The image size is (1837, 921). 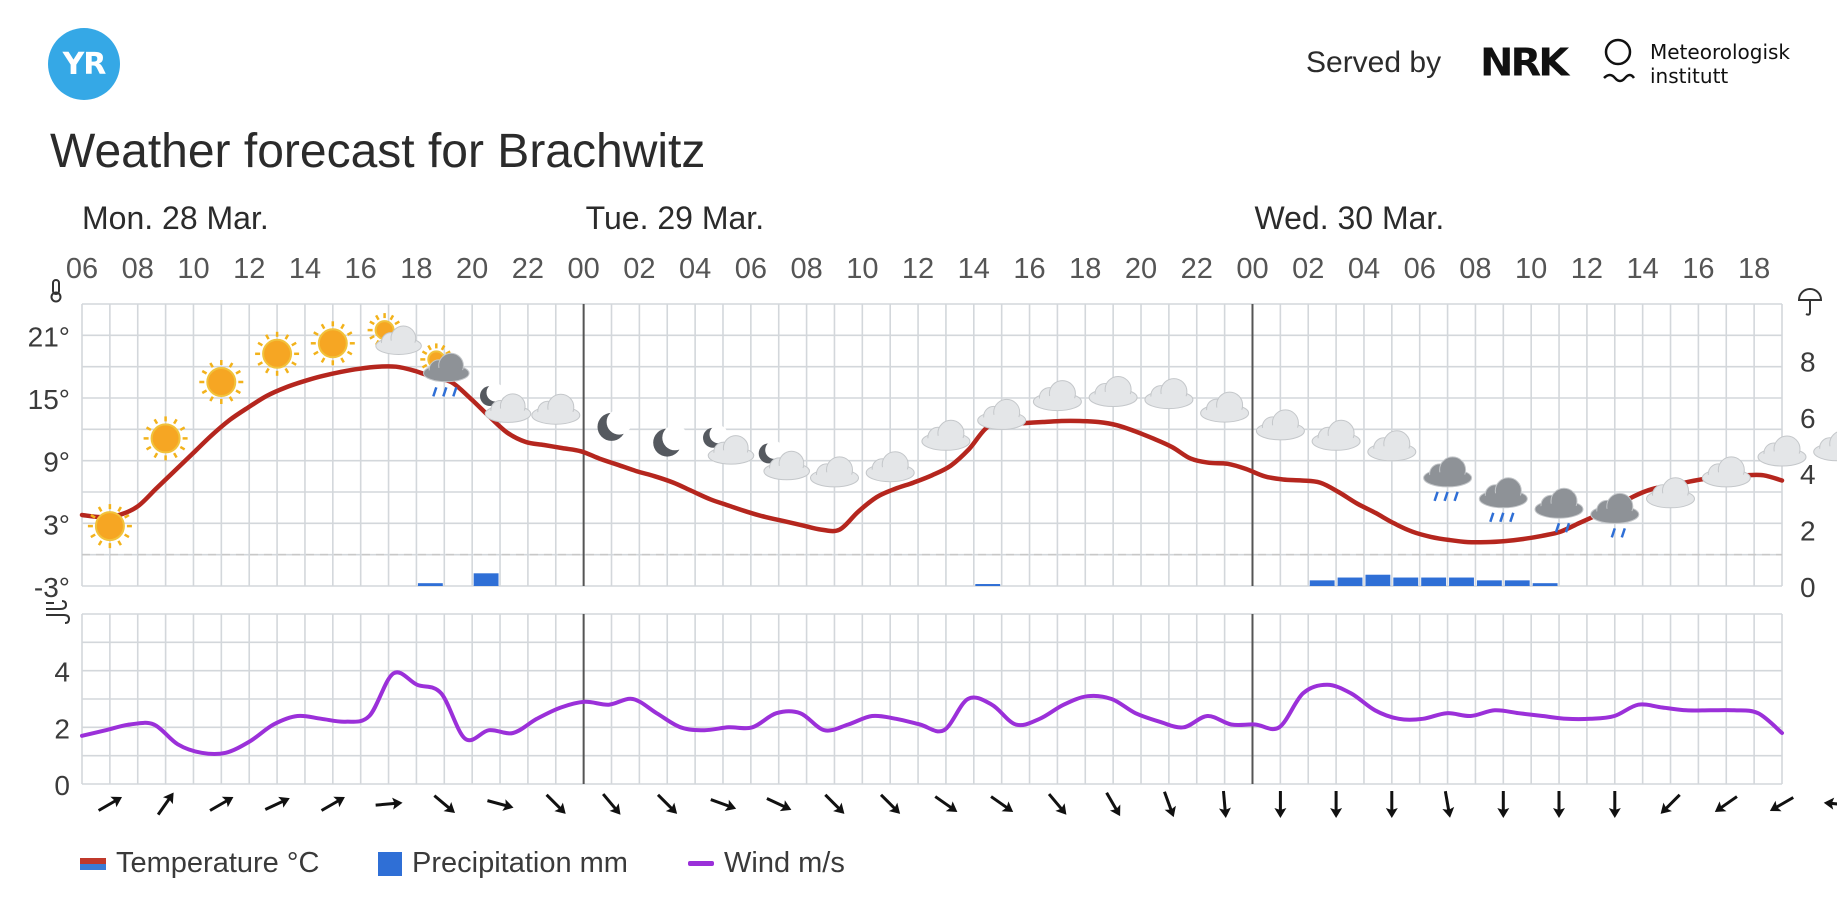 What do you see at coordinates (1364, 269) in the screenshot?
I see `hour-tick-label: 04` at bounding box center [1364, 269].